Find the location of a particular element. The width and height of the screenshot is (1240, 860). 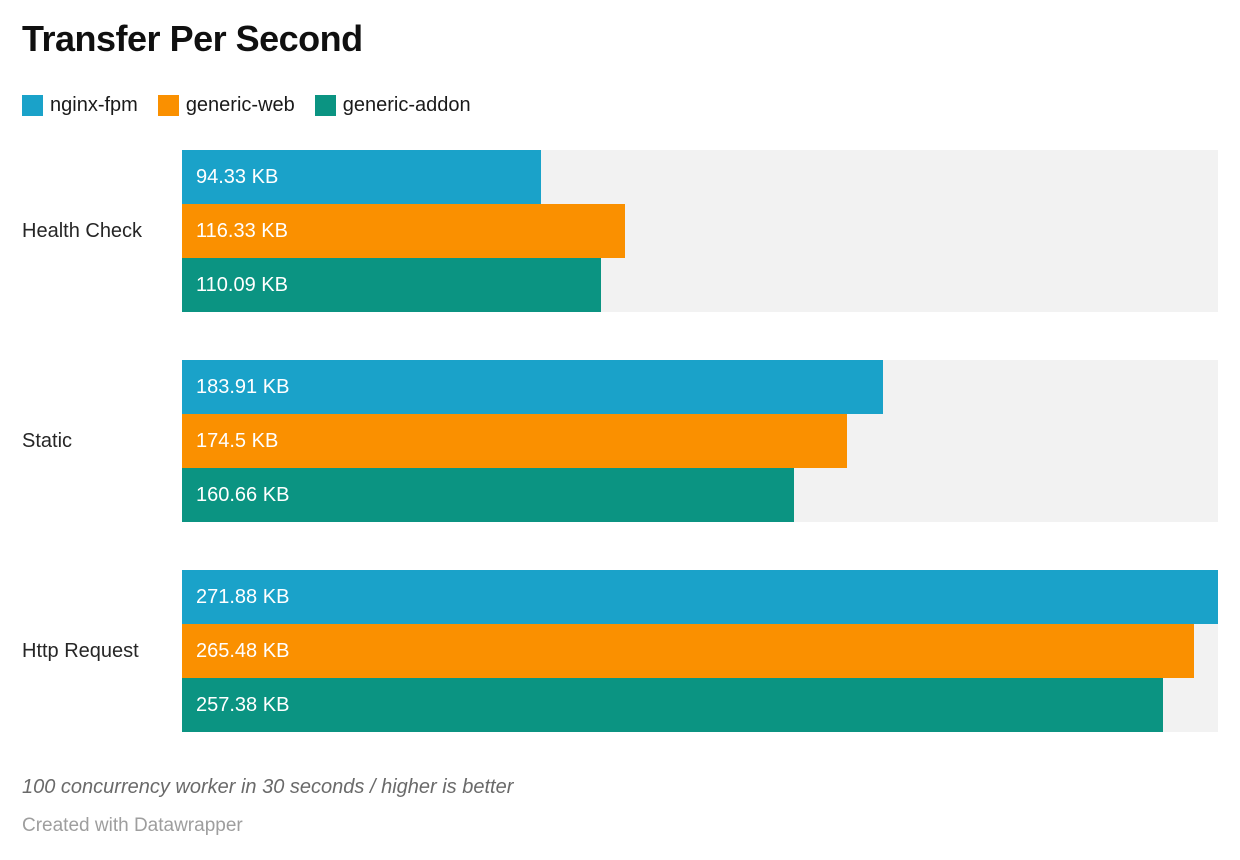

bar-generic-addon: 110.09 KB is located at coordinates (392, 285).